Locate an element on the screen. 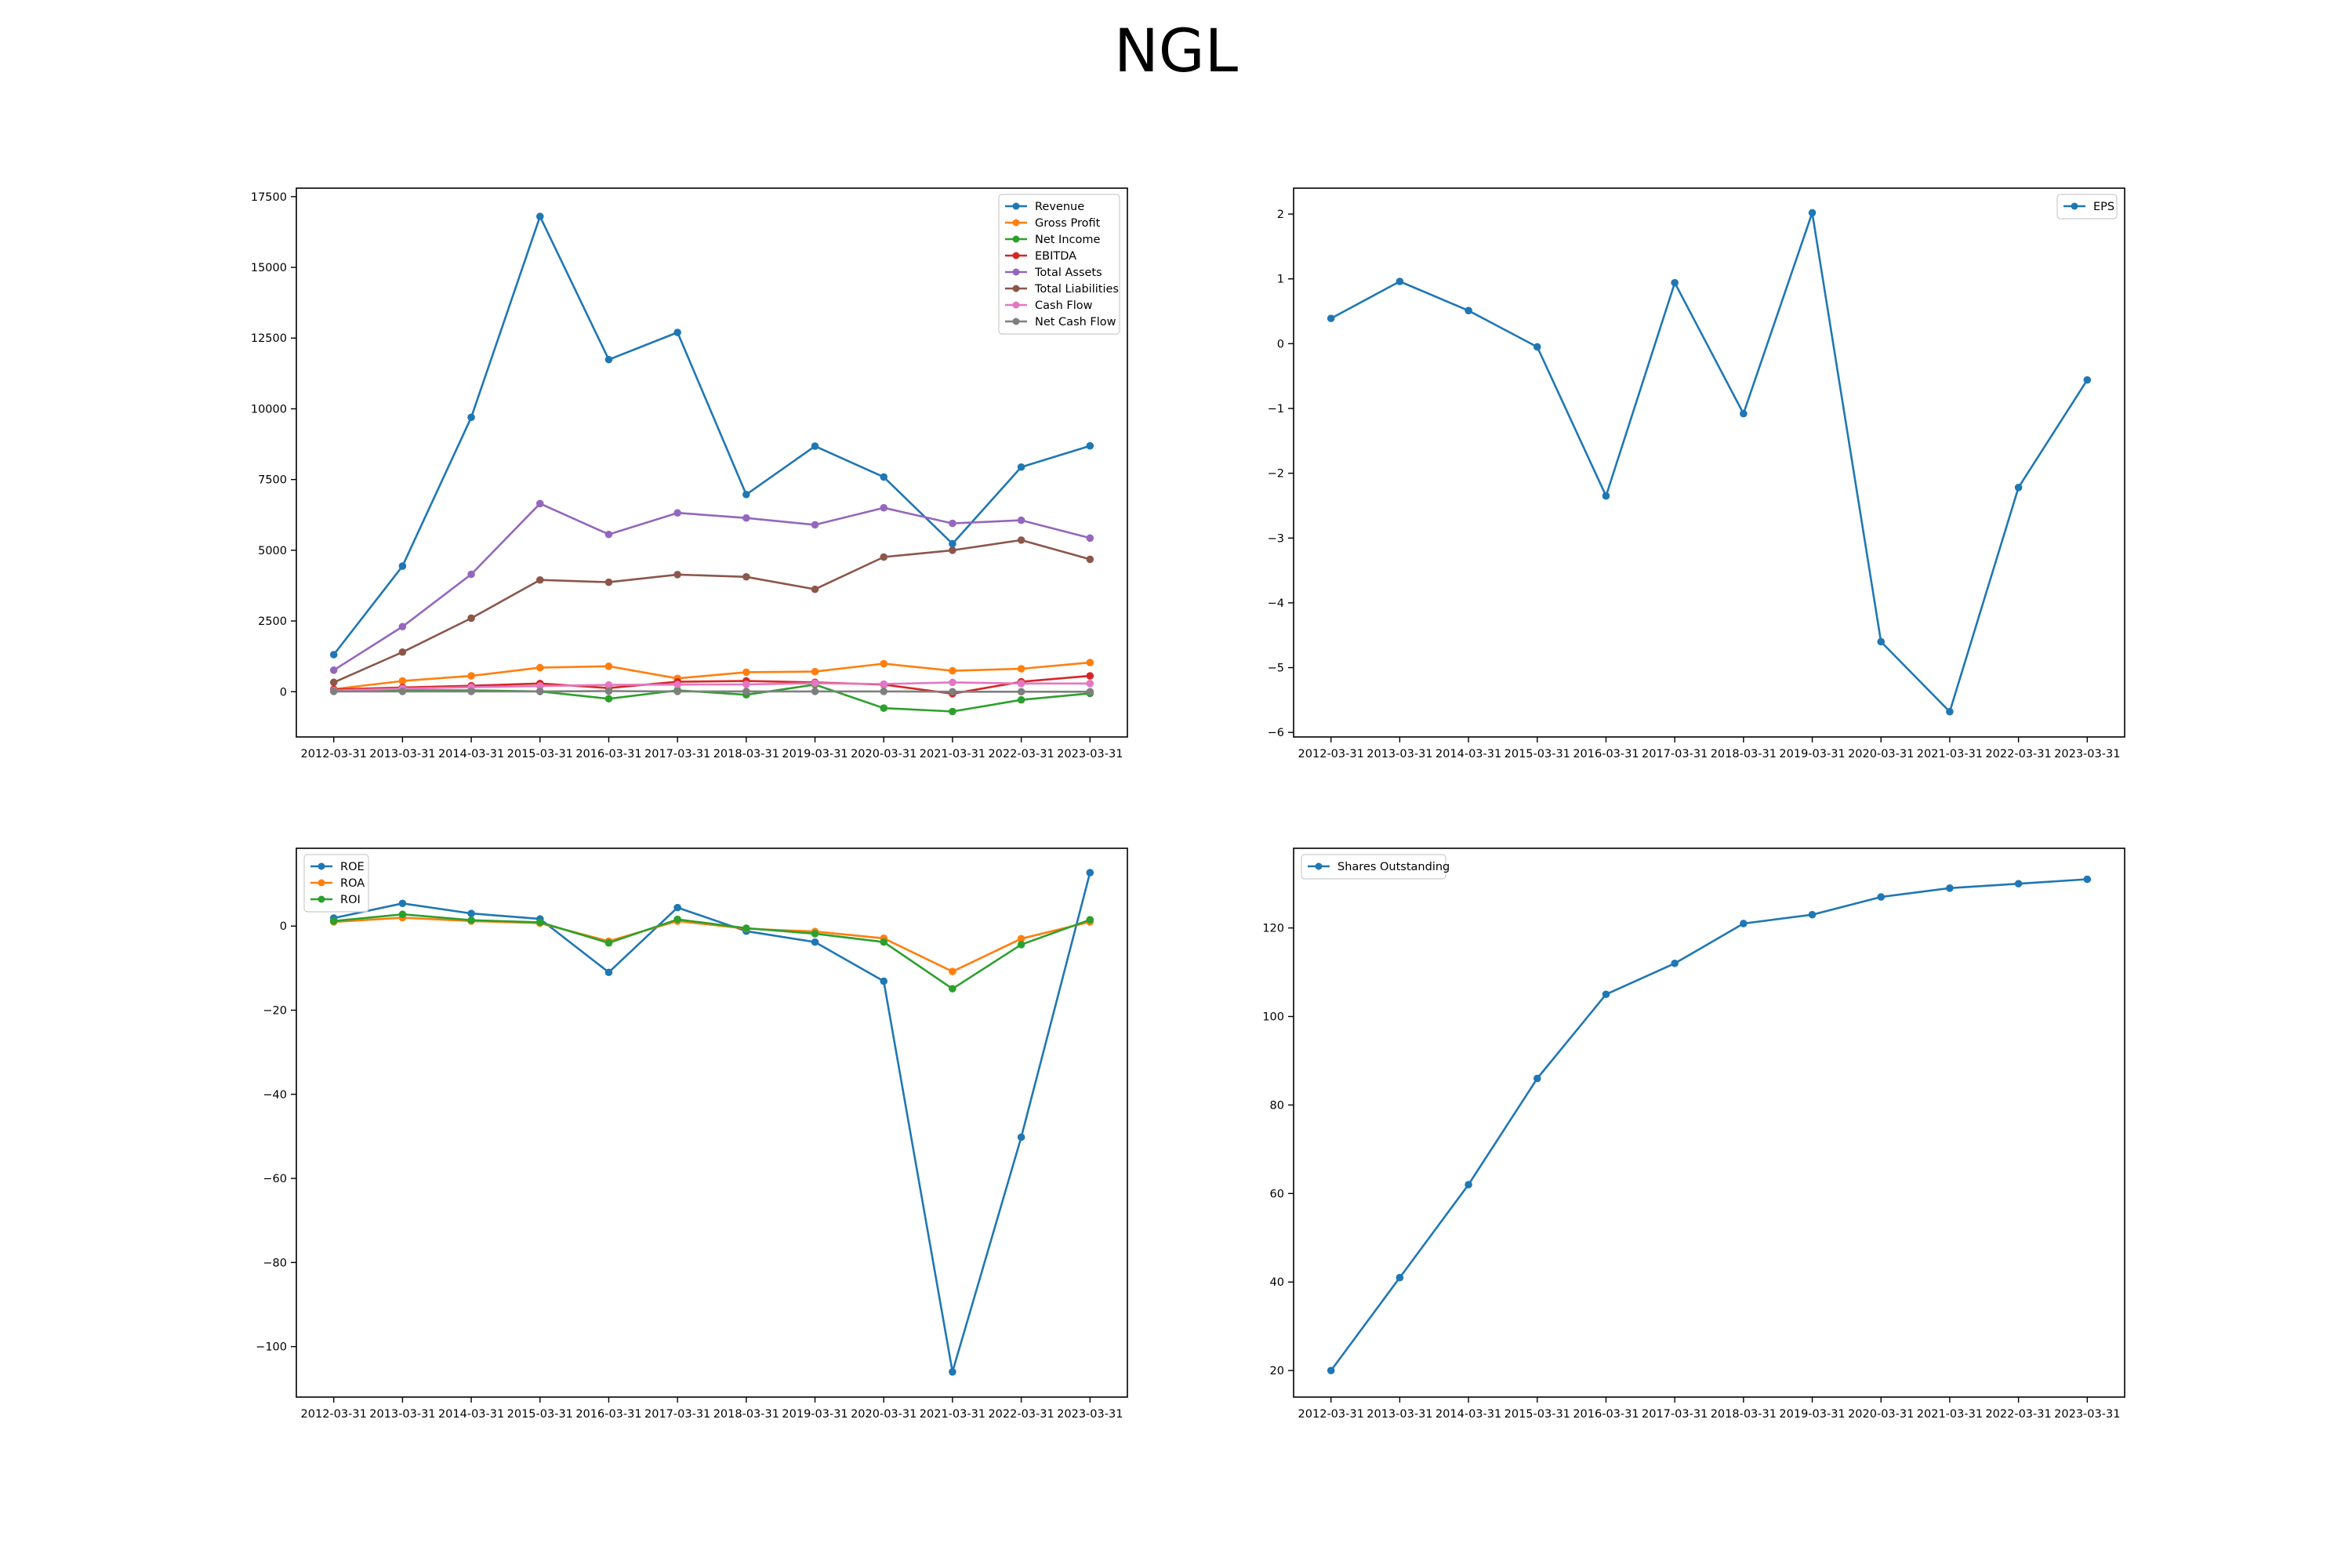  series-gross-profit is located at coordinates (711, 676).